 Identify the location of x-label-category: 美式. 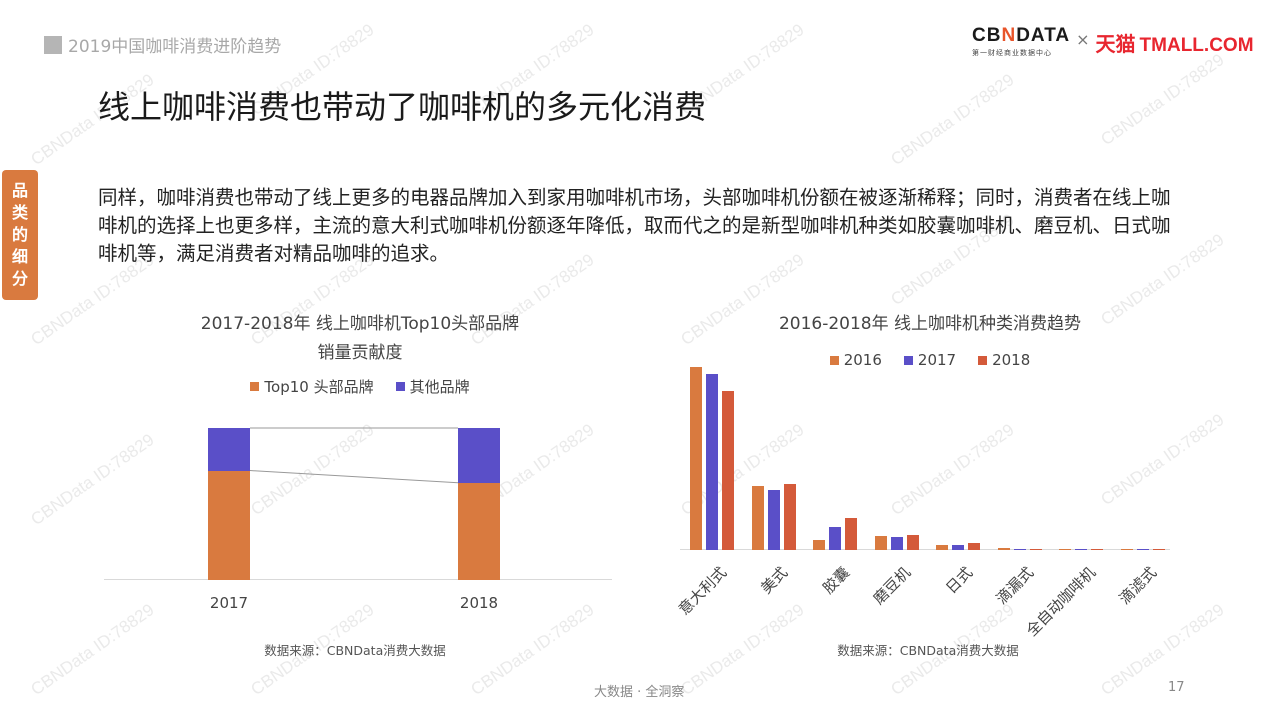
(774, 580).